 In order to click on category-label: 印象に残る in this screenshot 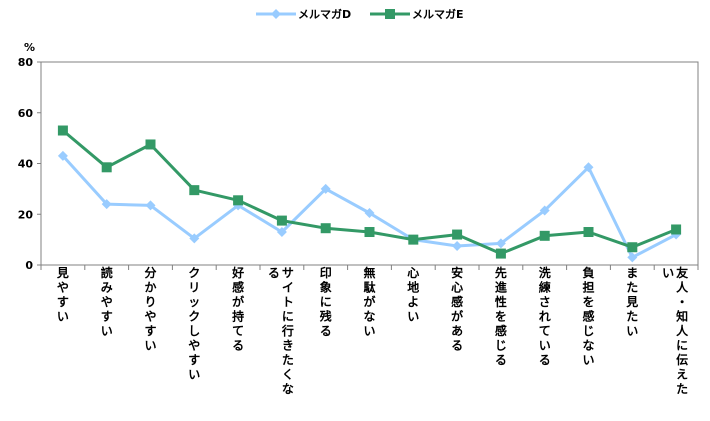, I will do `click(326, 302)`.